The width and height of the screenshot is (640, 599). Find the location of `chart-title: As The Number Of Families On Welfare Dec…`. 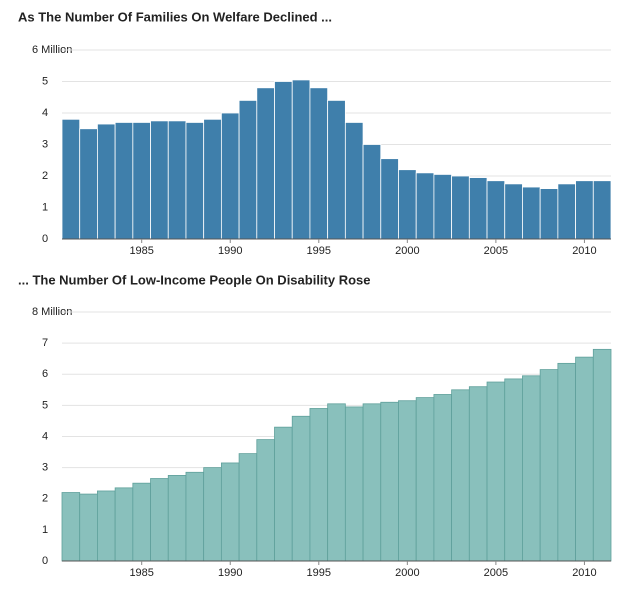

chart-title: As The Number Of Families On Welfare Dec… is located at coordinates (175, 16).